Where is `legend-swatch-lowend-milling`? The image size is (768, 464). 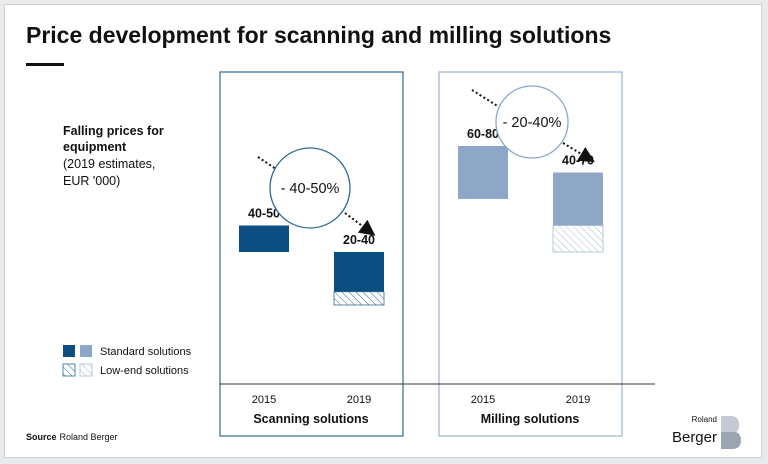
legend-swatch-lowend-milling is located at coordinates (86, 370).